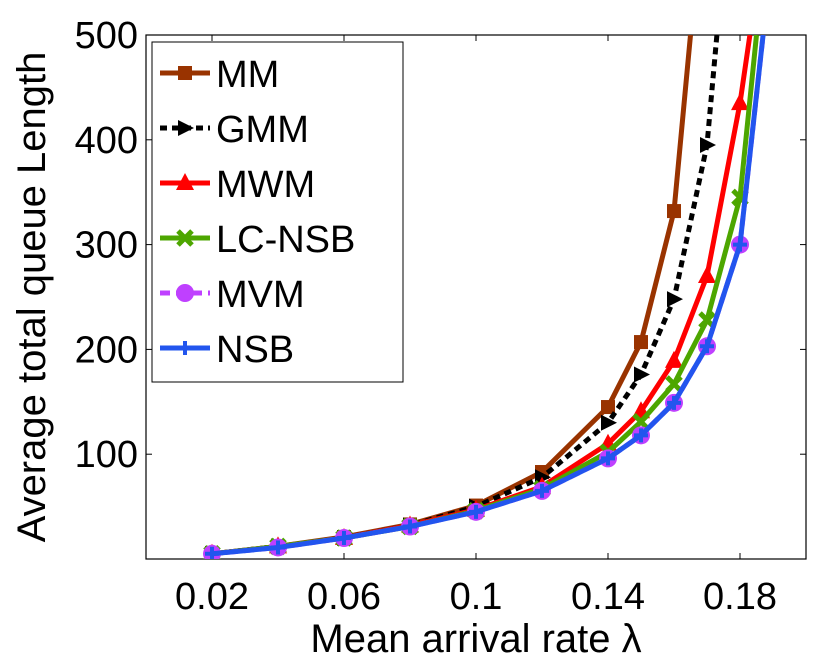  What do you see at coordinates (106, 141) in the screenshot?
I see `y-tick-label: 400` at bounding box center [106, 141].